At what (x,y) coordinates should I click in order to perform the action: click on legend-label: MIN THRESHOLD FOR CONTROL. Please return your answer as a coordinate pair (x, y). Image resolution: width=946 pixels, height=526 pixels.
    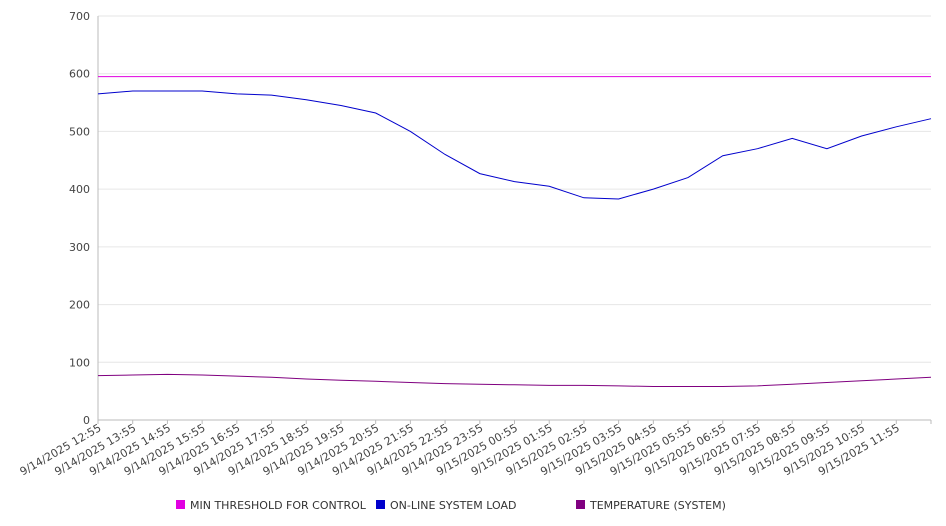
    Looking at the image, I should click on (278, 505).